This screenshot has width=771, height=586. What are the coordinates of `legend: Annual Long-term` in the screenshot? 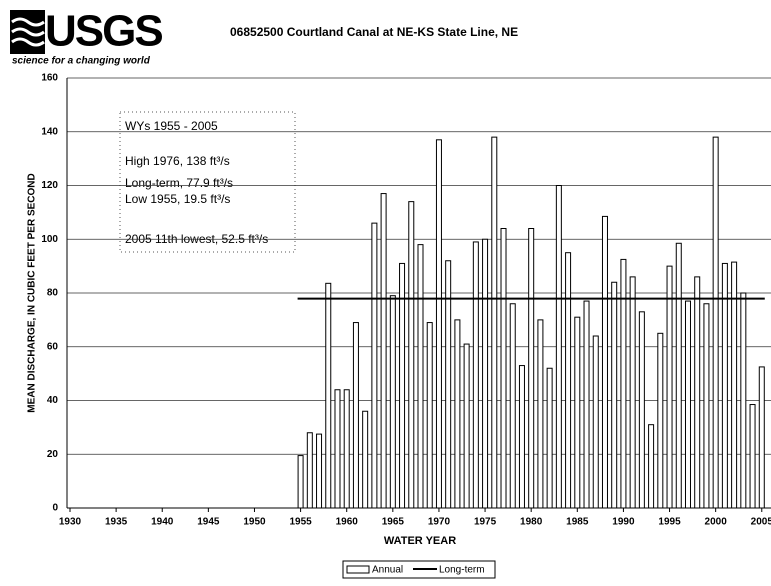 It's located at (419, 569).